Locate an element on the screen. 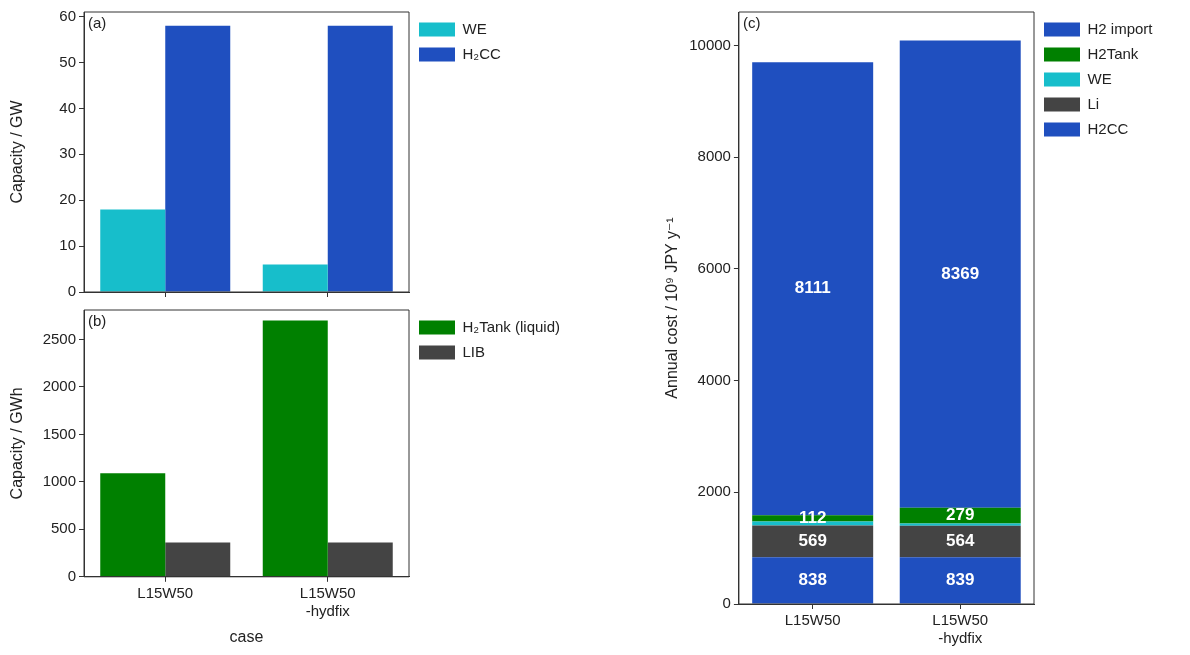  data-label: 8369 is located at coordinates (960, 273).